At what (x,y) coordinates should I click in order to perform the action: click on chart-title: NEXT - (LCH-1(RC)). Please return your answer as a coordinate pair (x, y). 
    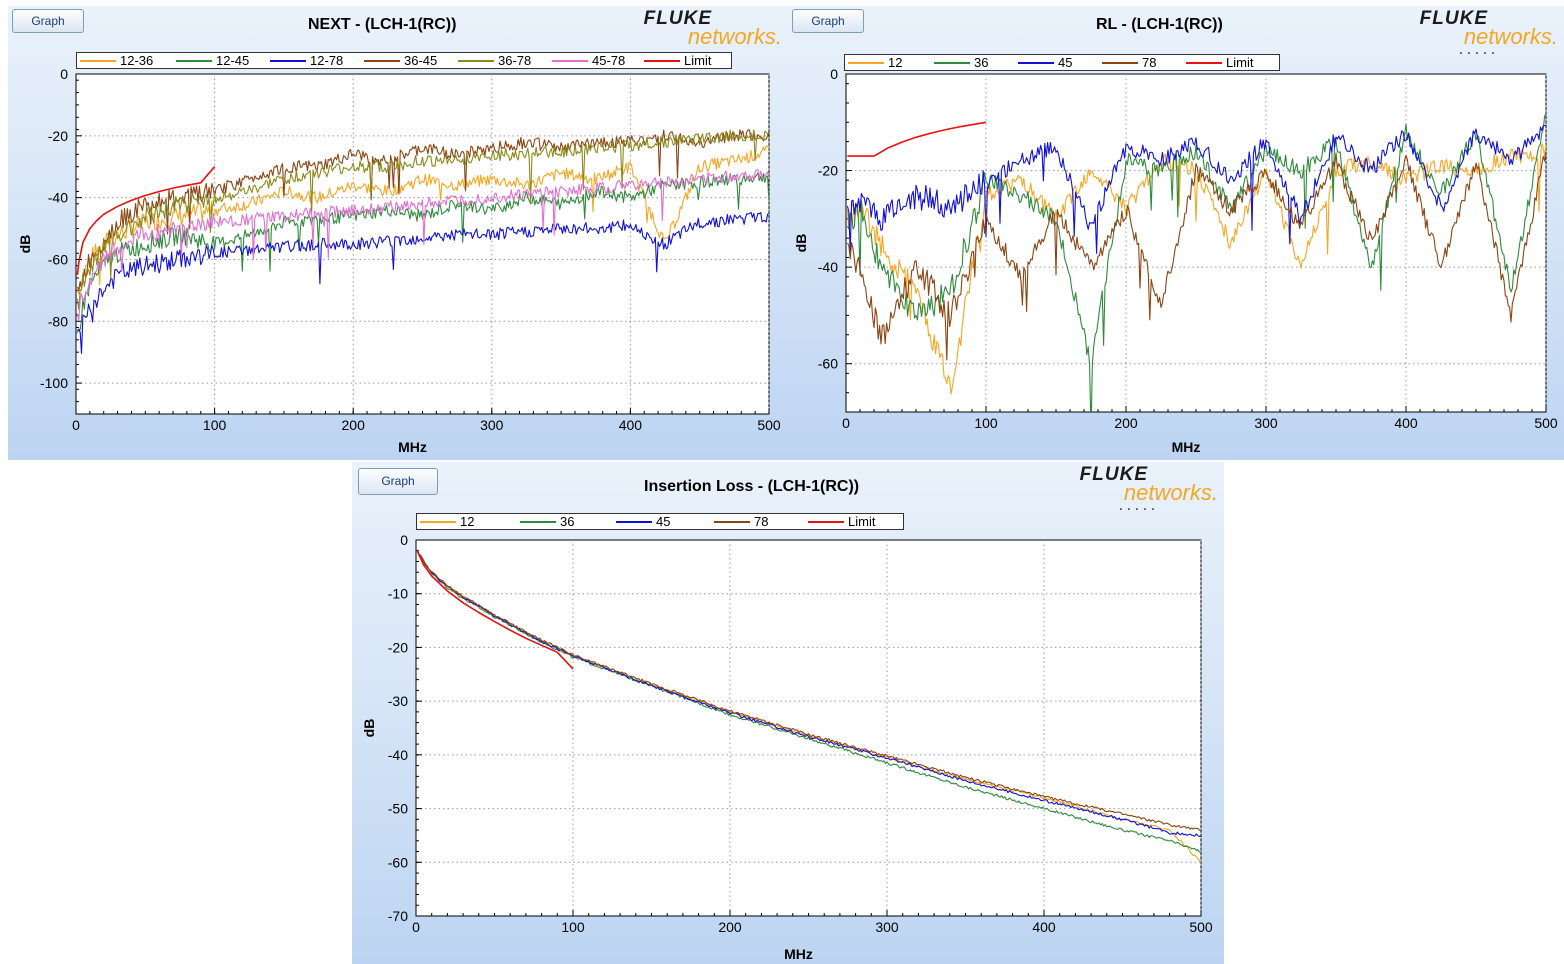
    Looking at the image, I should click on (382, 24).